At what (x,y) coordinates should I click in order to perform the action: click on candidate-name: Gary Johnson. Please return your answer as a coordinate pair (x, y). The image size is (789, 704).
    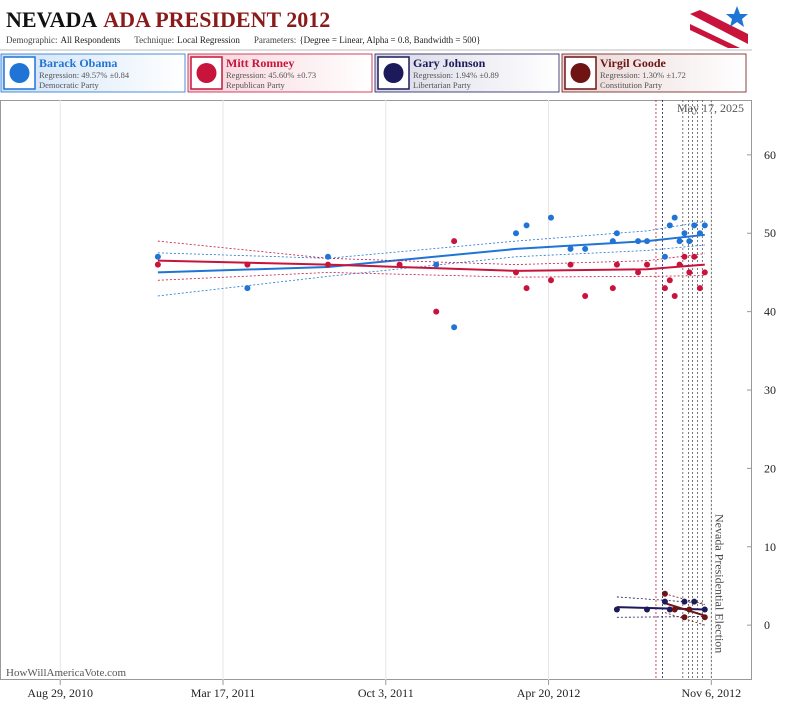
    Looking at the image, I should click on (449, 63).